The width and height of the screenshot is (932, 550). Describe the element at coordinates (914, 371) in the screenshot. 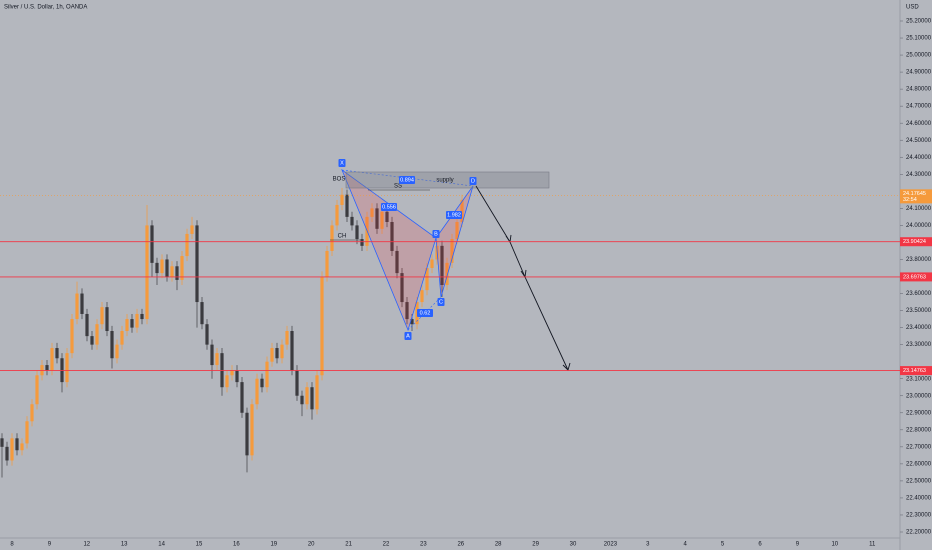

I see `level-label: 23.14763` at that location.